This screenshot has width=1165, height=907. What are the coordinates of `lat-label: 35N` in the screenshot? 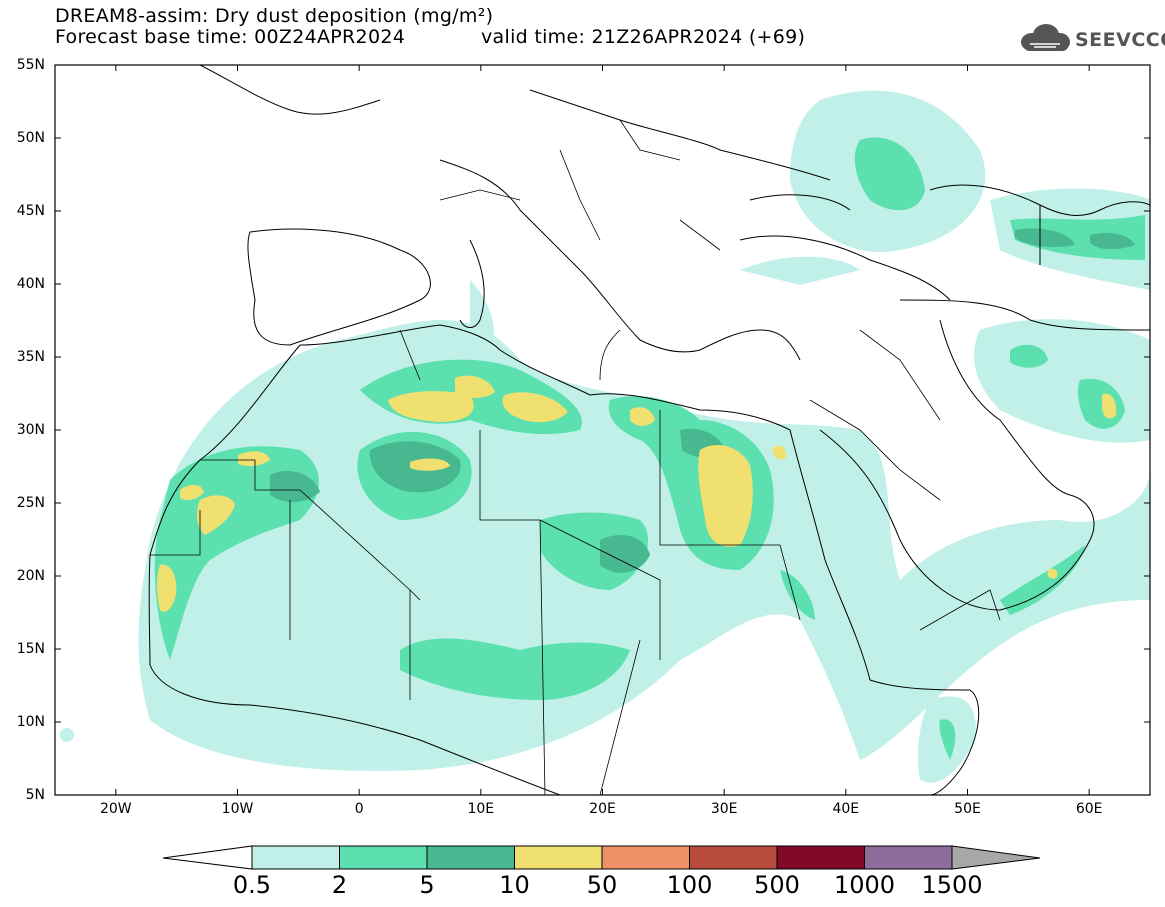 It's located at (30, 357).